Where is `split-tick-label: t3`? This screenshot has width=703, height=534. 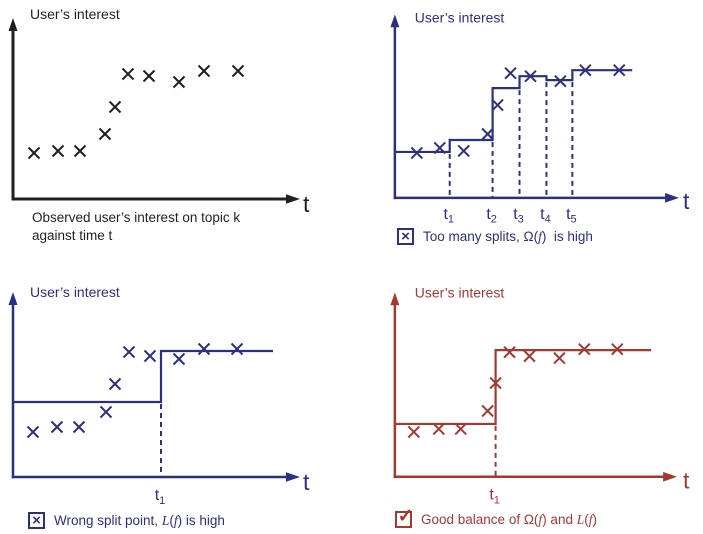 split-tick-label: t3 is located at coordinates (518, 216).